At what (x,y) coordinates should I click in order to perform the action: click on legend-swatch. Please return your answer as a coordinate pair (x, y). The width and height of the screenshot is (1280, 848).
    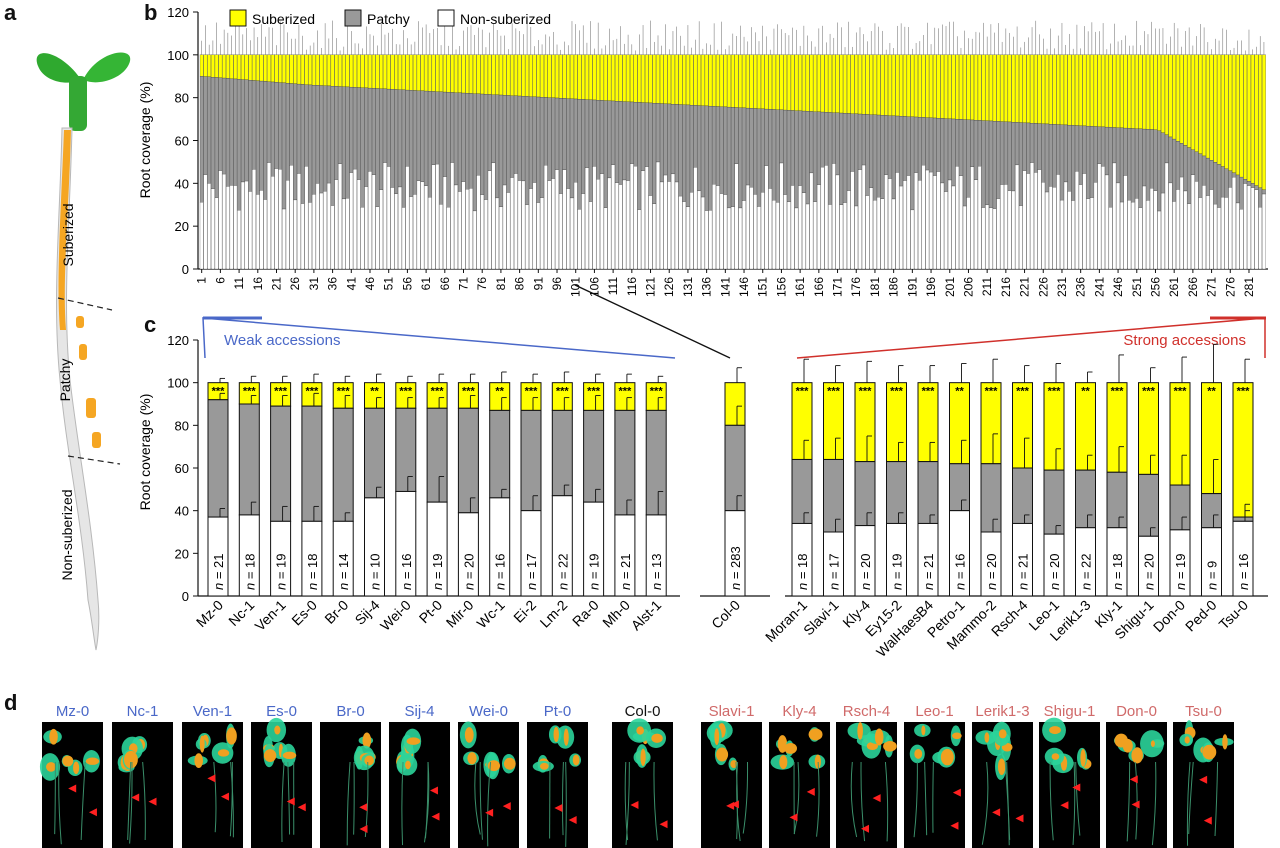
    Looking at the image, I should click on (353, 18).